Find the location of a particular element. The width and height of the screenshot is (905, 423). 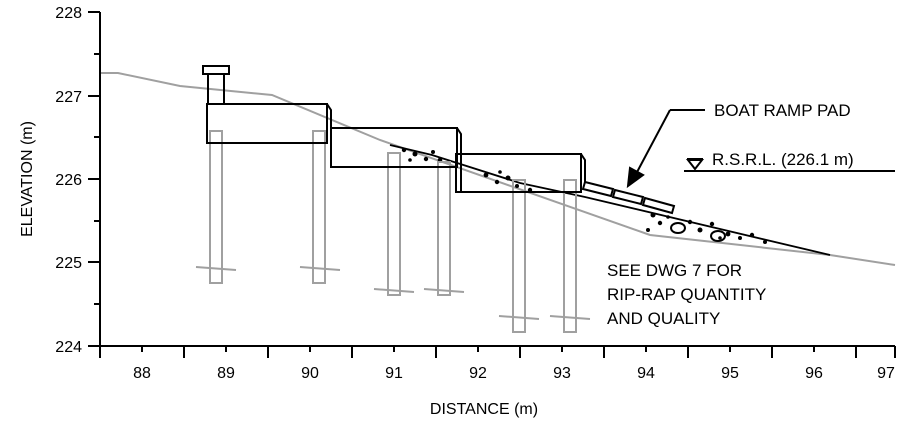

x-tick-label: 93 is located at coordinates (562, 373).